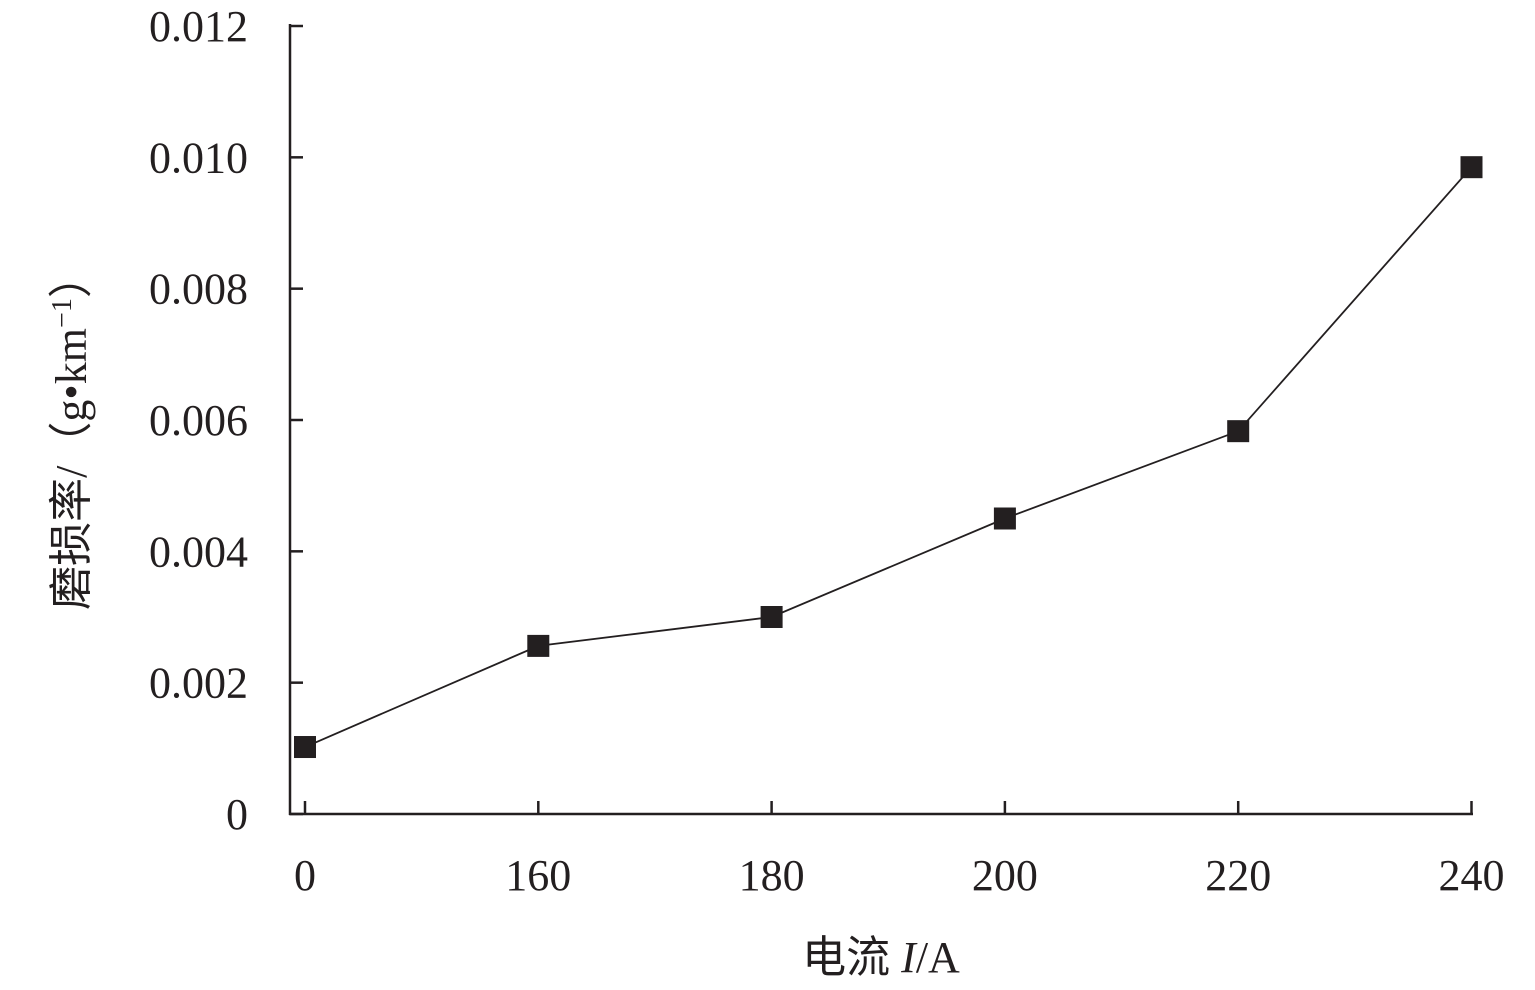 The height and width of the screenshot is (990, 1535). I want to click on y-ticks: 0 0.002 0.004 0.006 0.008 0.010 0.012, so click(226, 420).